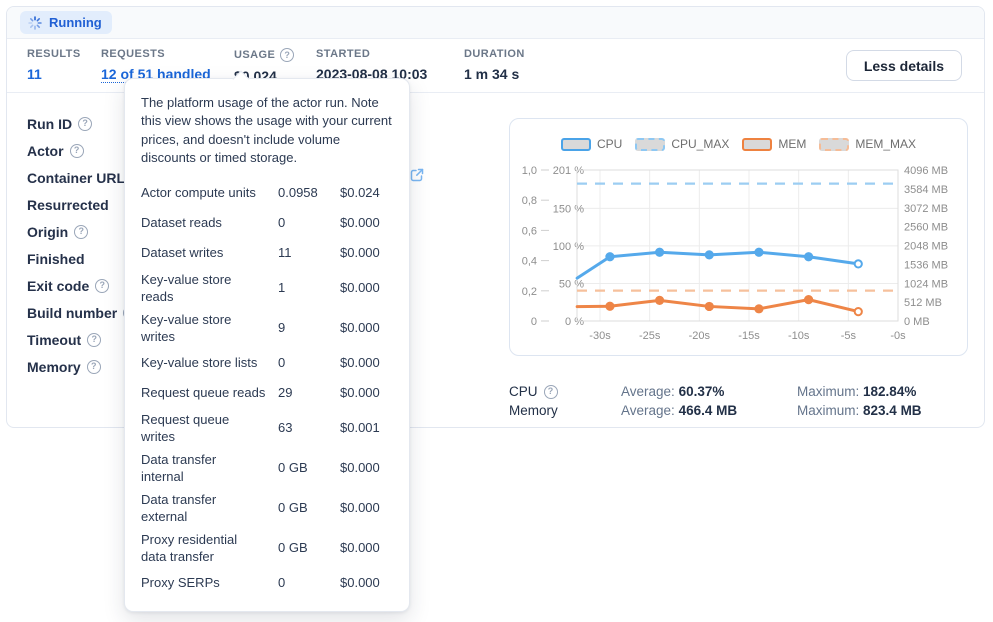 This screenshot has width=993, height=622. What do you see at coordinates (898, 336) in the screenshot?
I see `svg-text: -0s` at bounding box center [898, 336].